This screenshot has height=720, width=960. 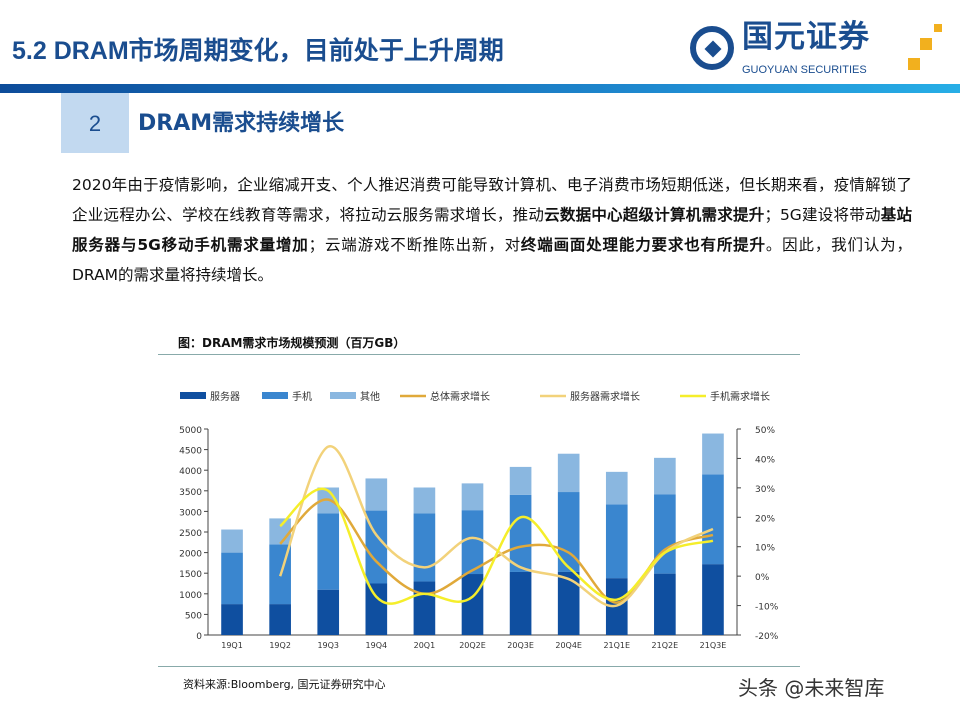 I want to click on y-tick-label: 500, so click(x=193, y=616).